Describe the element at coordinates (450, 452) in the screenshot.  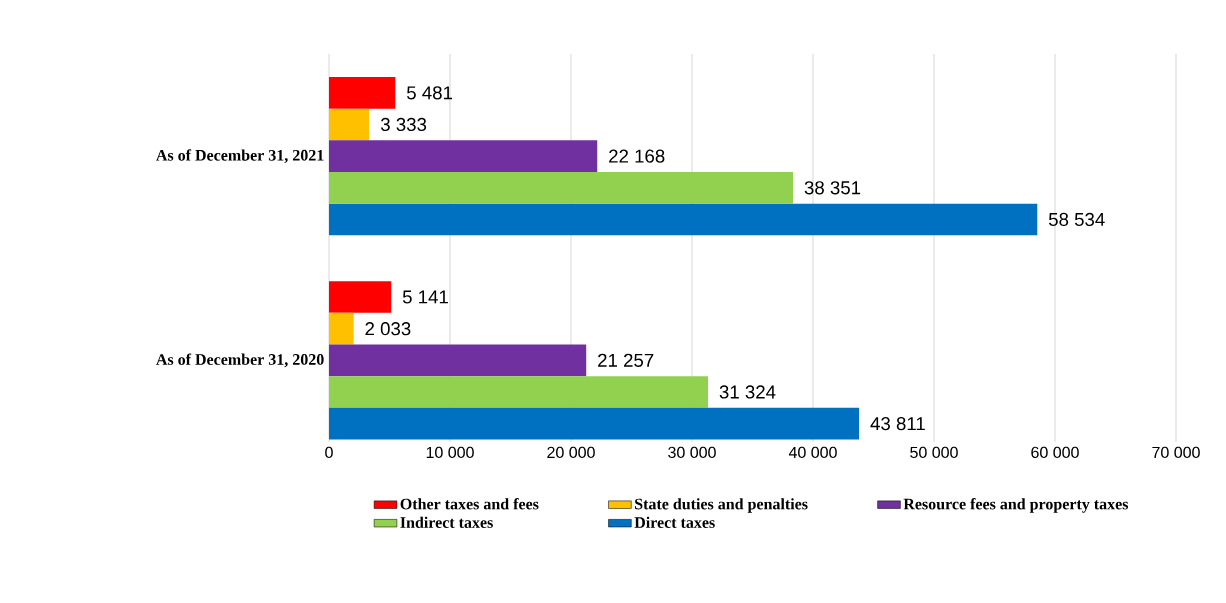
I see `x-tick-label: 10 000` at that location.